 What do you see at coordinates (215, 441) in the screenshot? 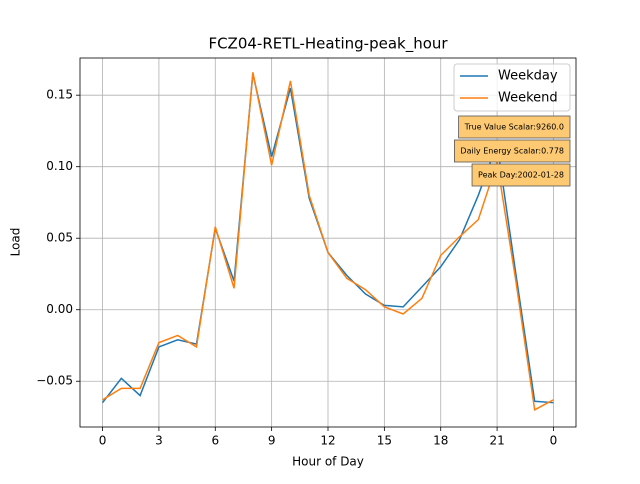
I see `x-tick-label: 6` at bounding box center [215, 441].